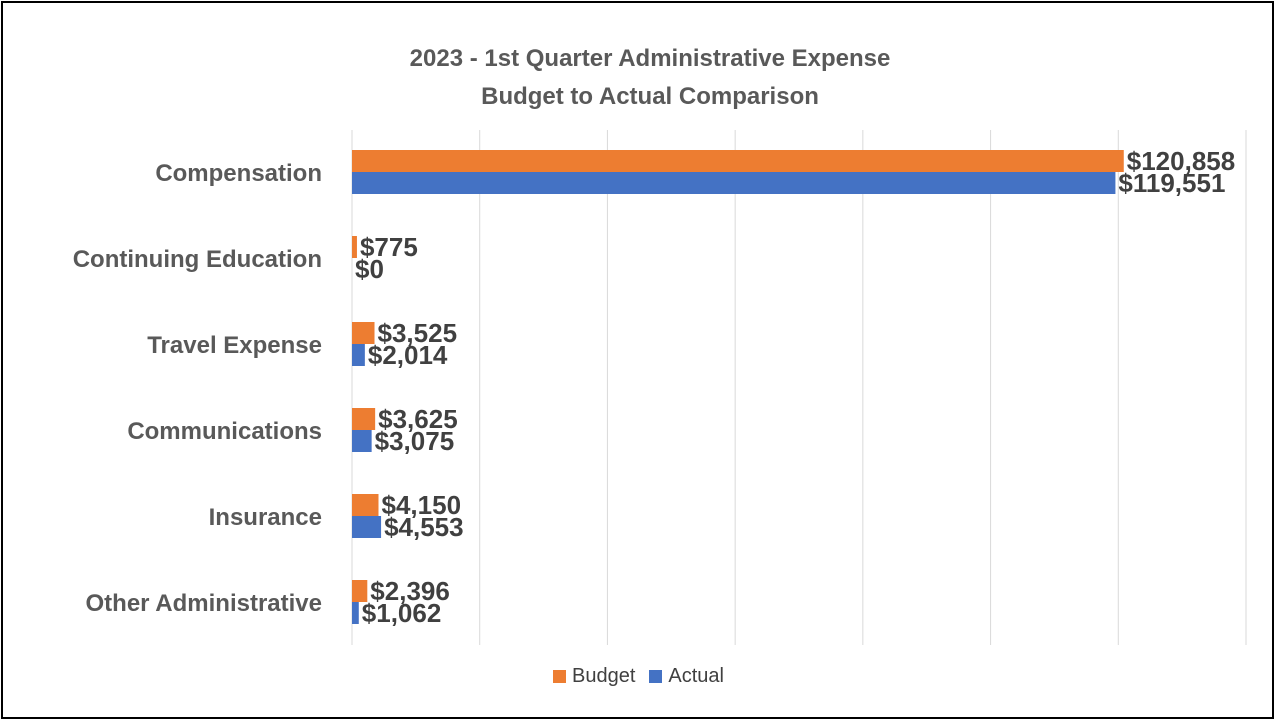 This screenshot has height=721, width=1277. What do you see at coordinates (238, 173) in the screenshot?
I see `category-label: Compensation` at bounding box center [238, 173].